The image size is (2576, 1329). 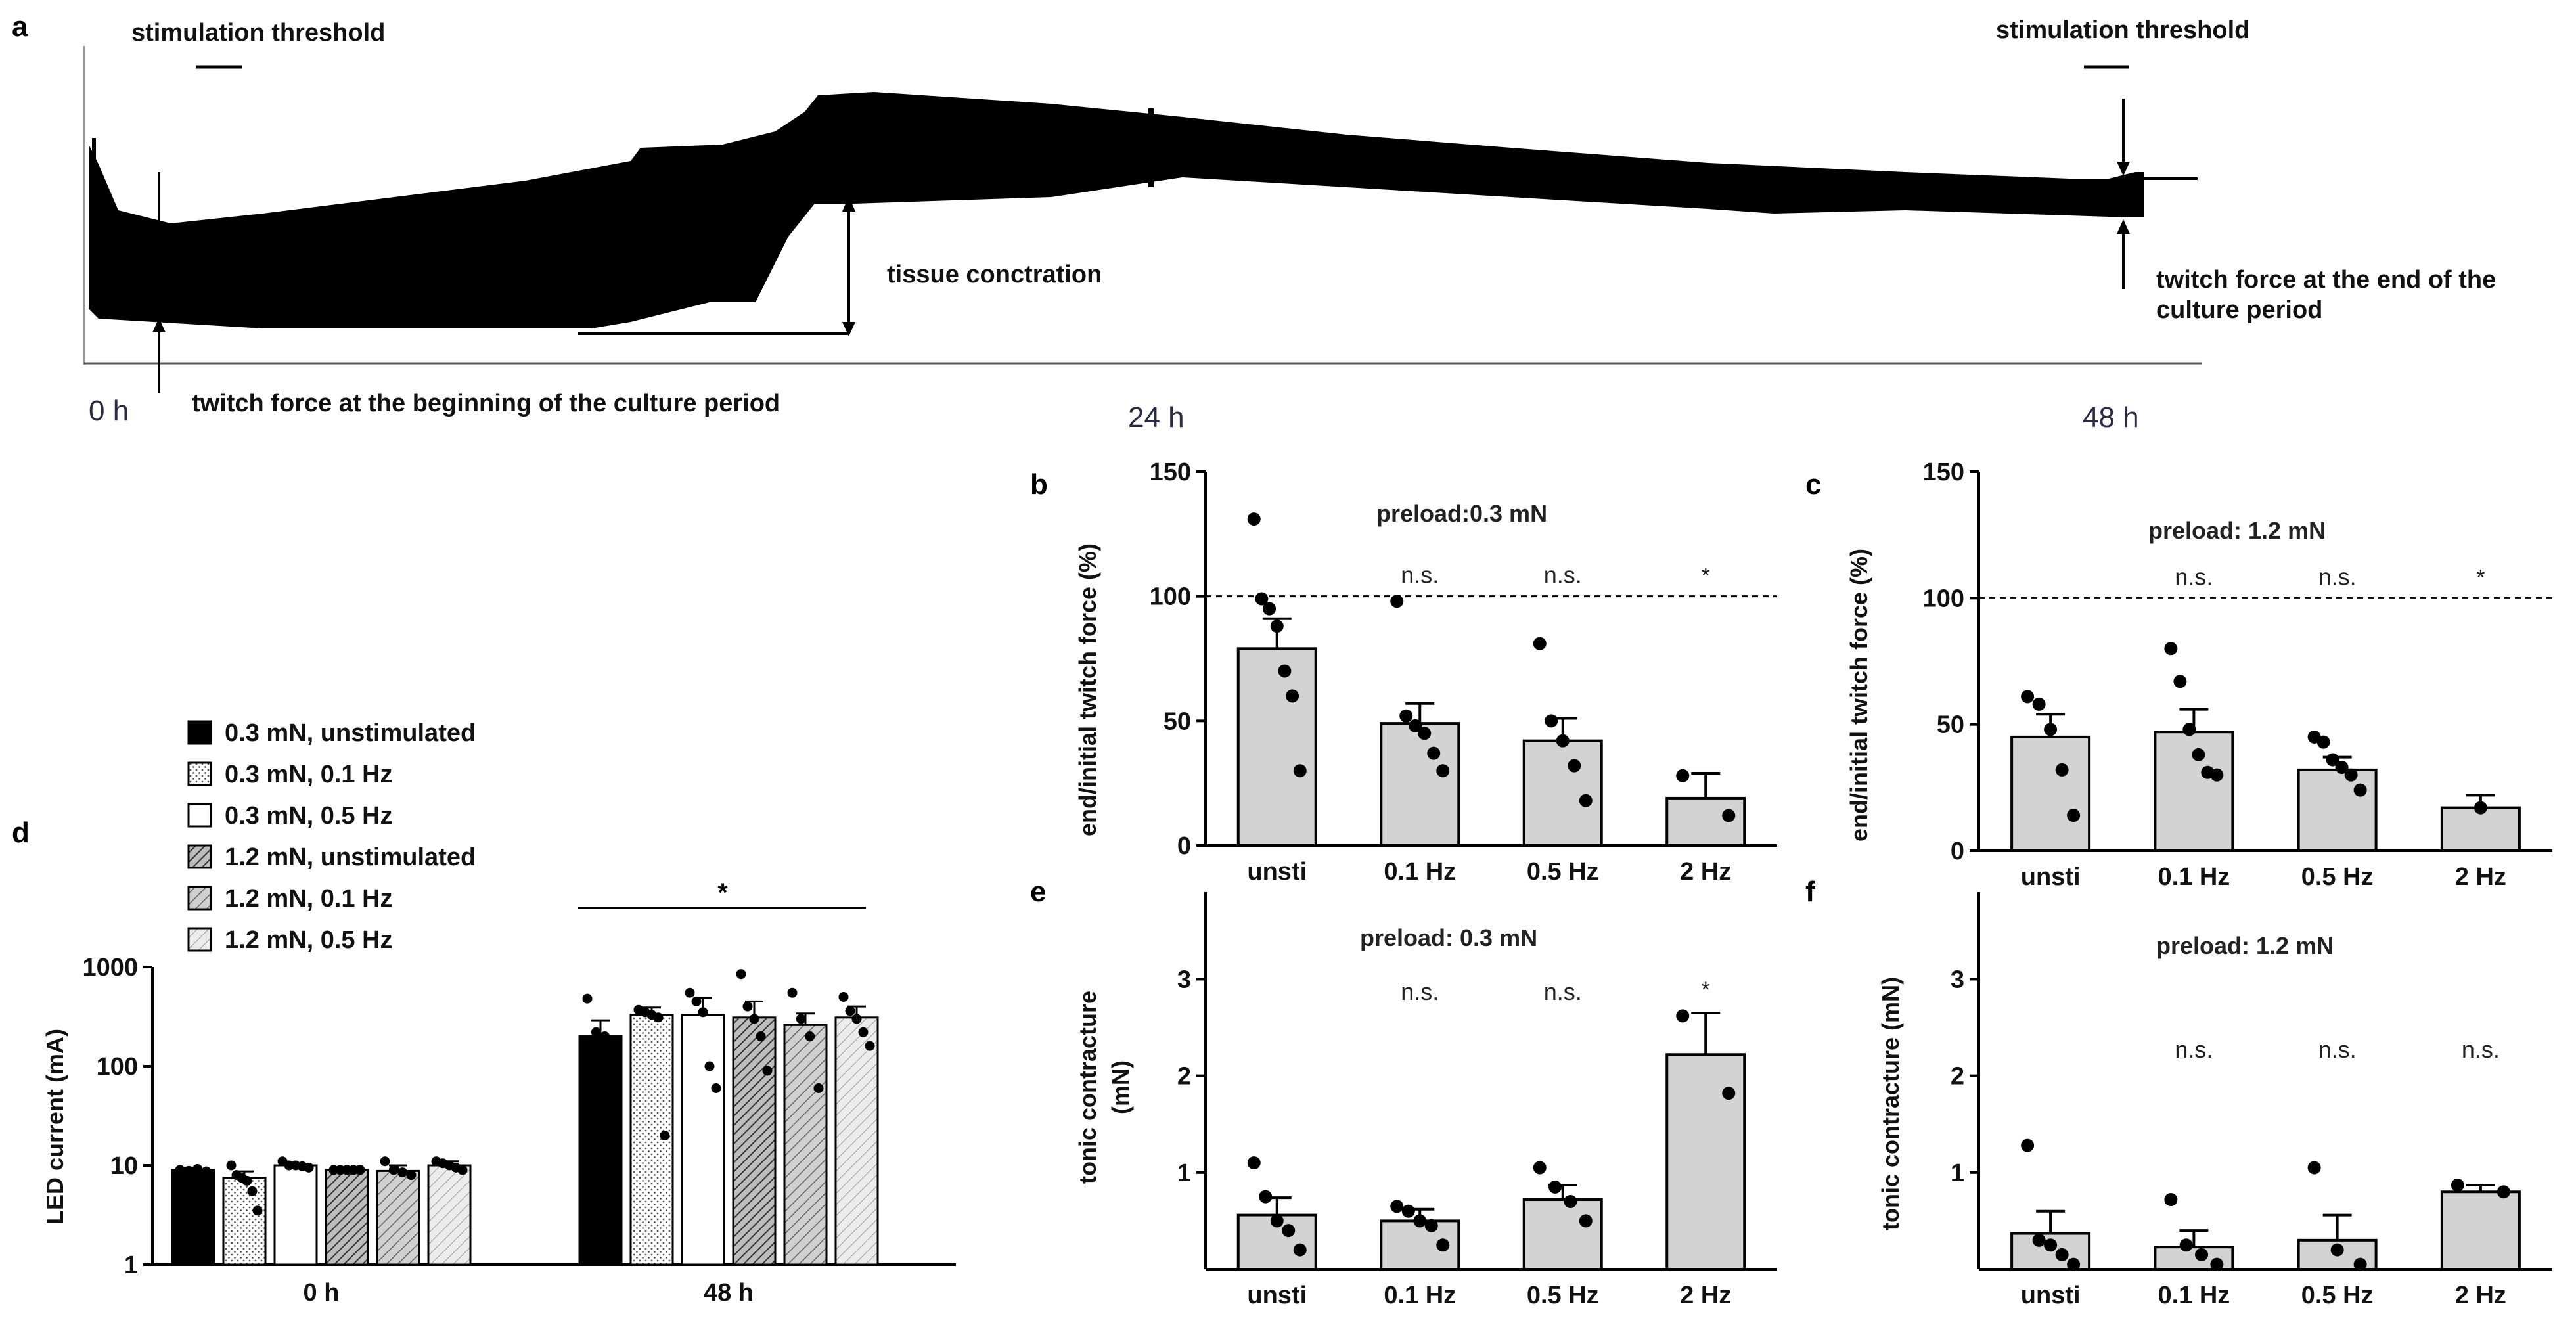 I want to click on b-xtick-label-0: unsti, so click(x=1277, y=872).